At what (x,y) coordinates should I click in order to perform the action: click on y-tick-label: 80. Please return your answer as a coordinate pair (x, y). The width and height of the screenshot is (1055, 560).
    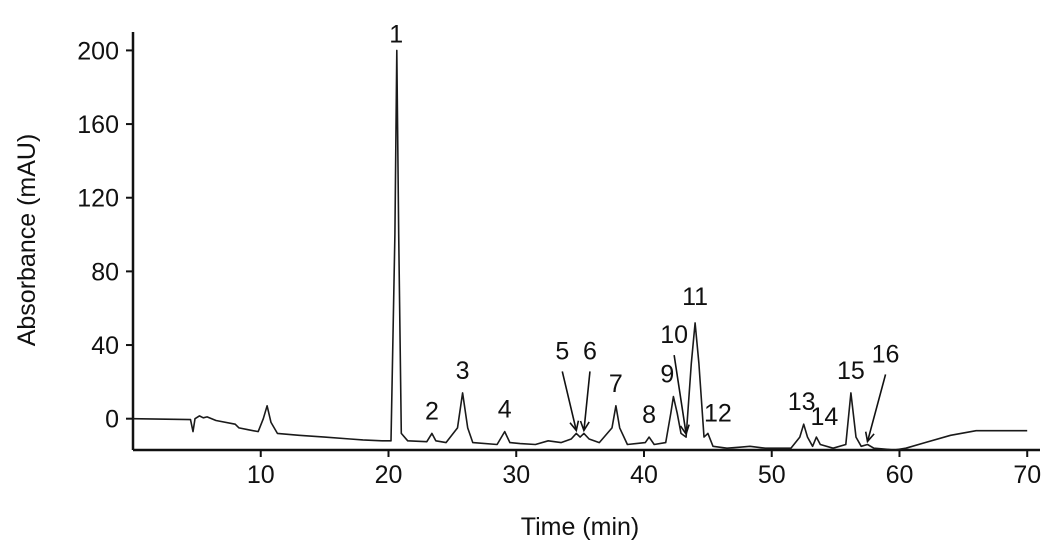
    Looking at the image, I should click on (105, 272).